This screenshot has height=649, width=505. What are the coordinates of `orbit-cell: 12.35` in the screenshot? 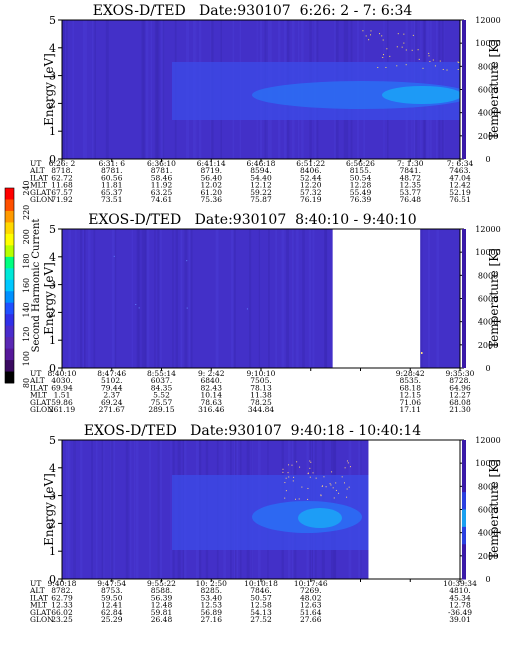 It's located at (411, 185).